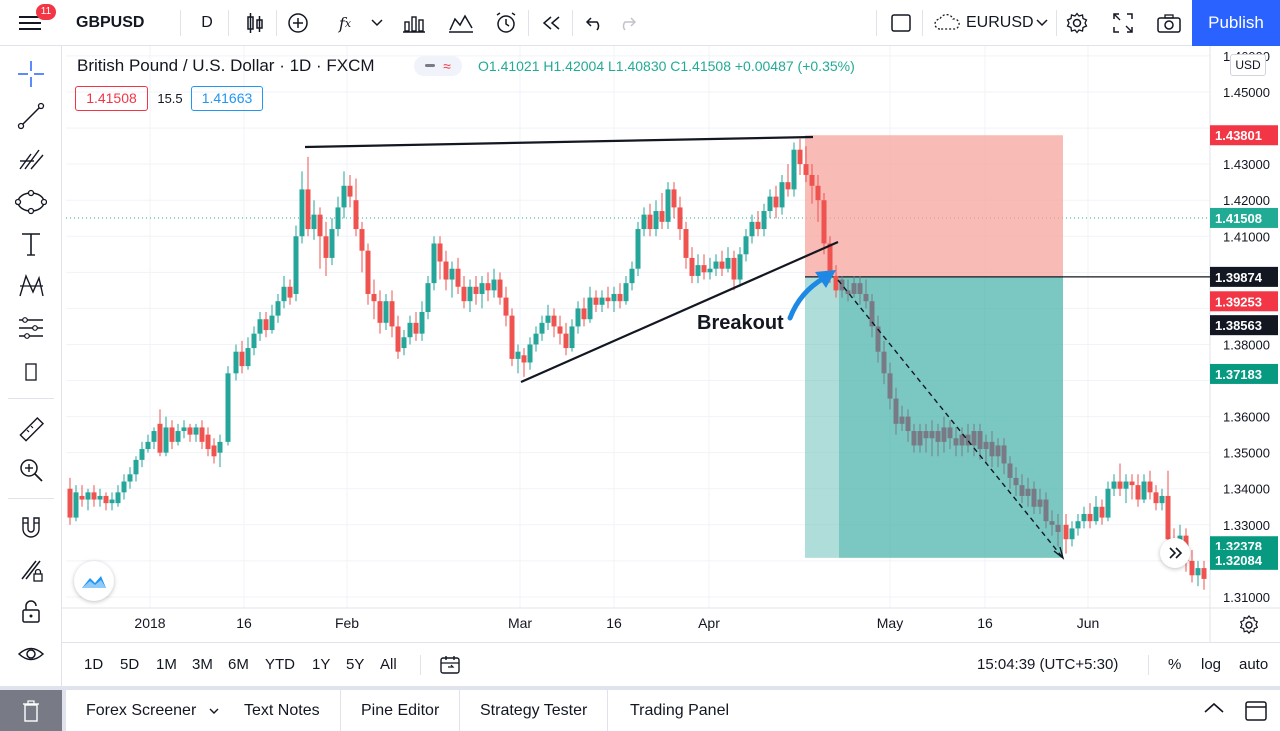 The width and height of the screenshot is (1280, 731). I want to click on add-indicator-icon, so click(298, 23).